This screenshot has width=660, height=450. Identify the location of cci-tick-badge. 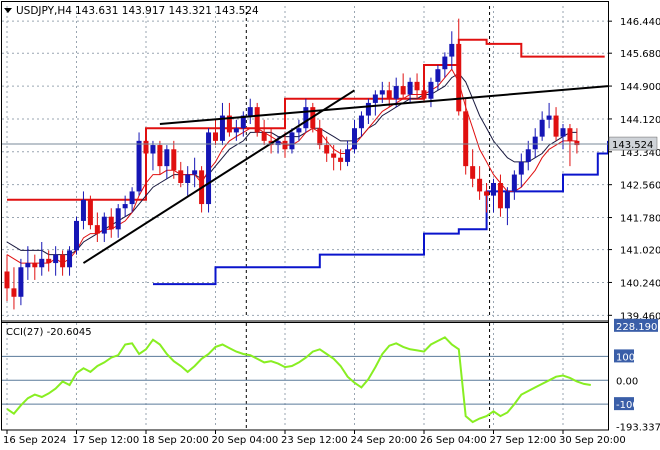
(624, 356).